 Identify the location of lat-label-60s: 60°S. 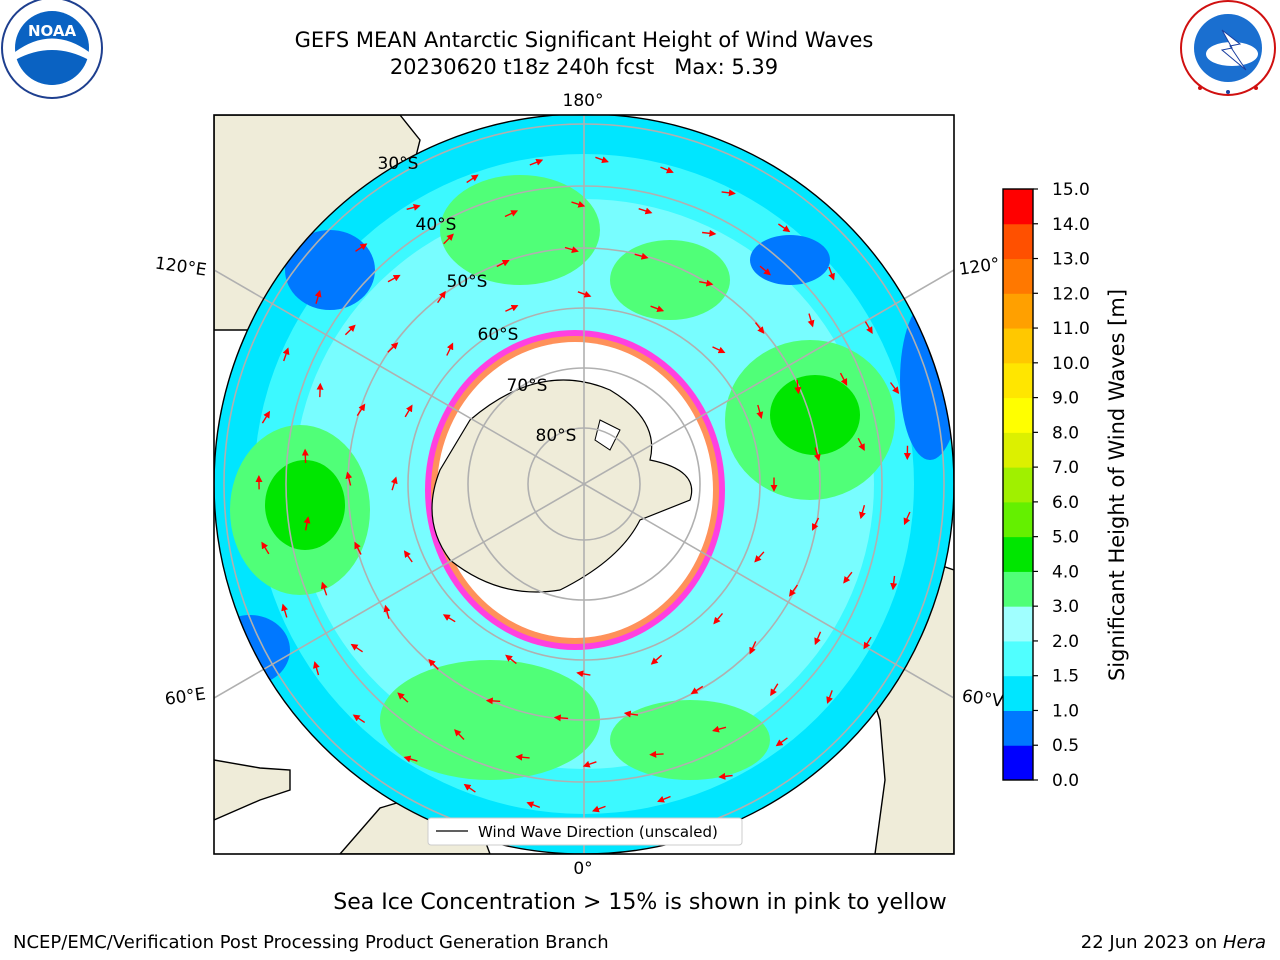
(498, 335).